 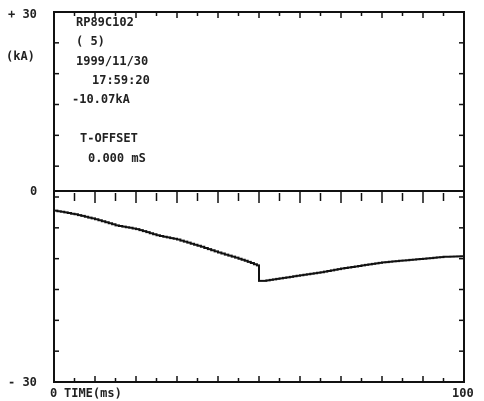 What do you see at coordinates (53, 393) in the screenshot?
I see `x-tick-left: 0` at bounding box center [53, 393].